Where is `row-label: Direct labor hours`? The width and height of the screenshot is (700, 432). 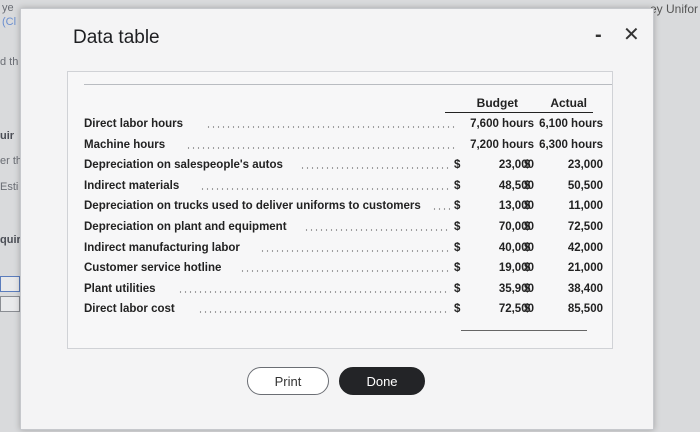
row-label: Direct labor hours is located at coordinates (134, 124).